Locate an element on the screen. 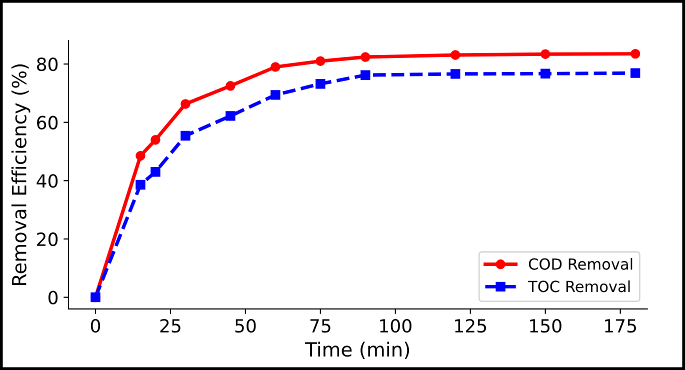 This screenshot has height=370, width=685. x-tick-label: 150 is located at coordinates (546, 325).